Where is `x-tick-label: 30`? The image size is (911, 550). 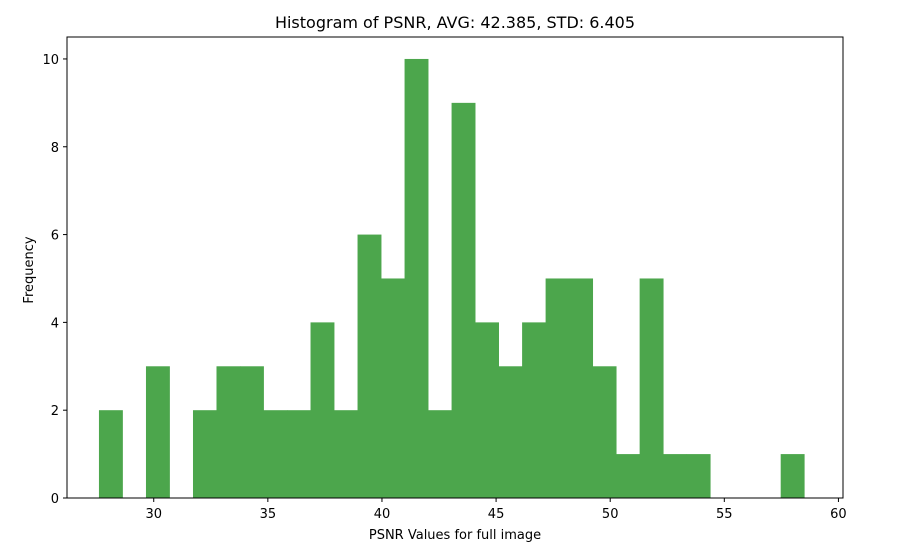 x-tick-label: 30 is located at coordinates (153, 514).